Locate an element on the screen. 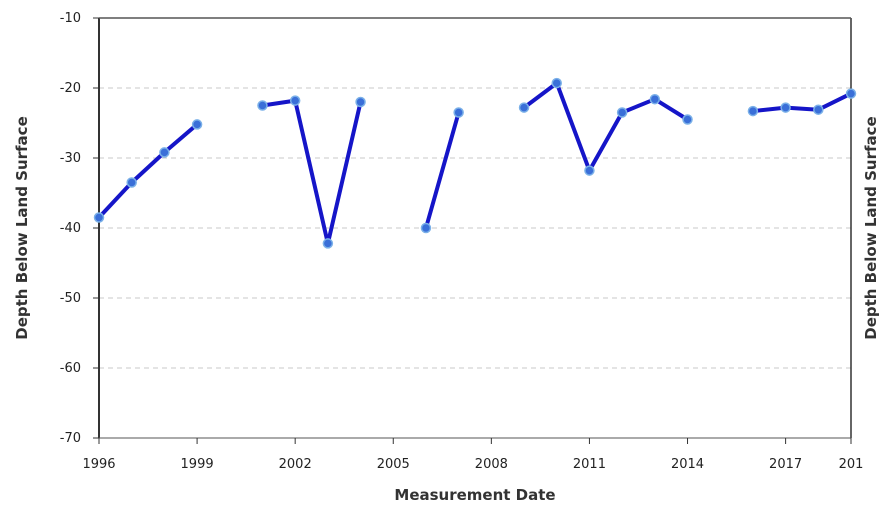  y-tick-label: -60 is located at coordinates (70, 368).